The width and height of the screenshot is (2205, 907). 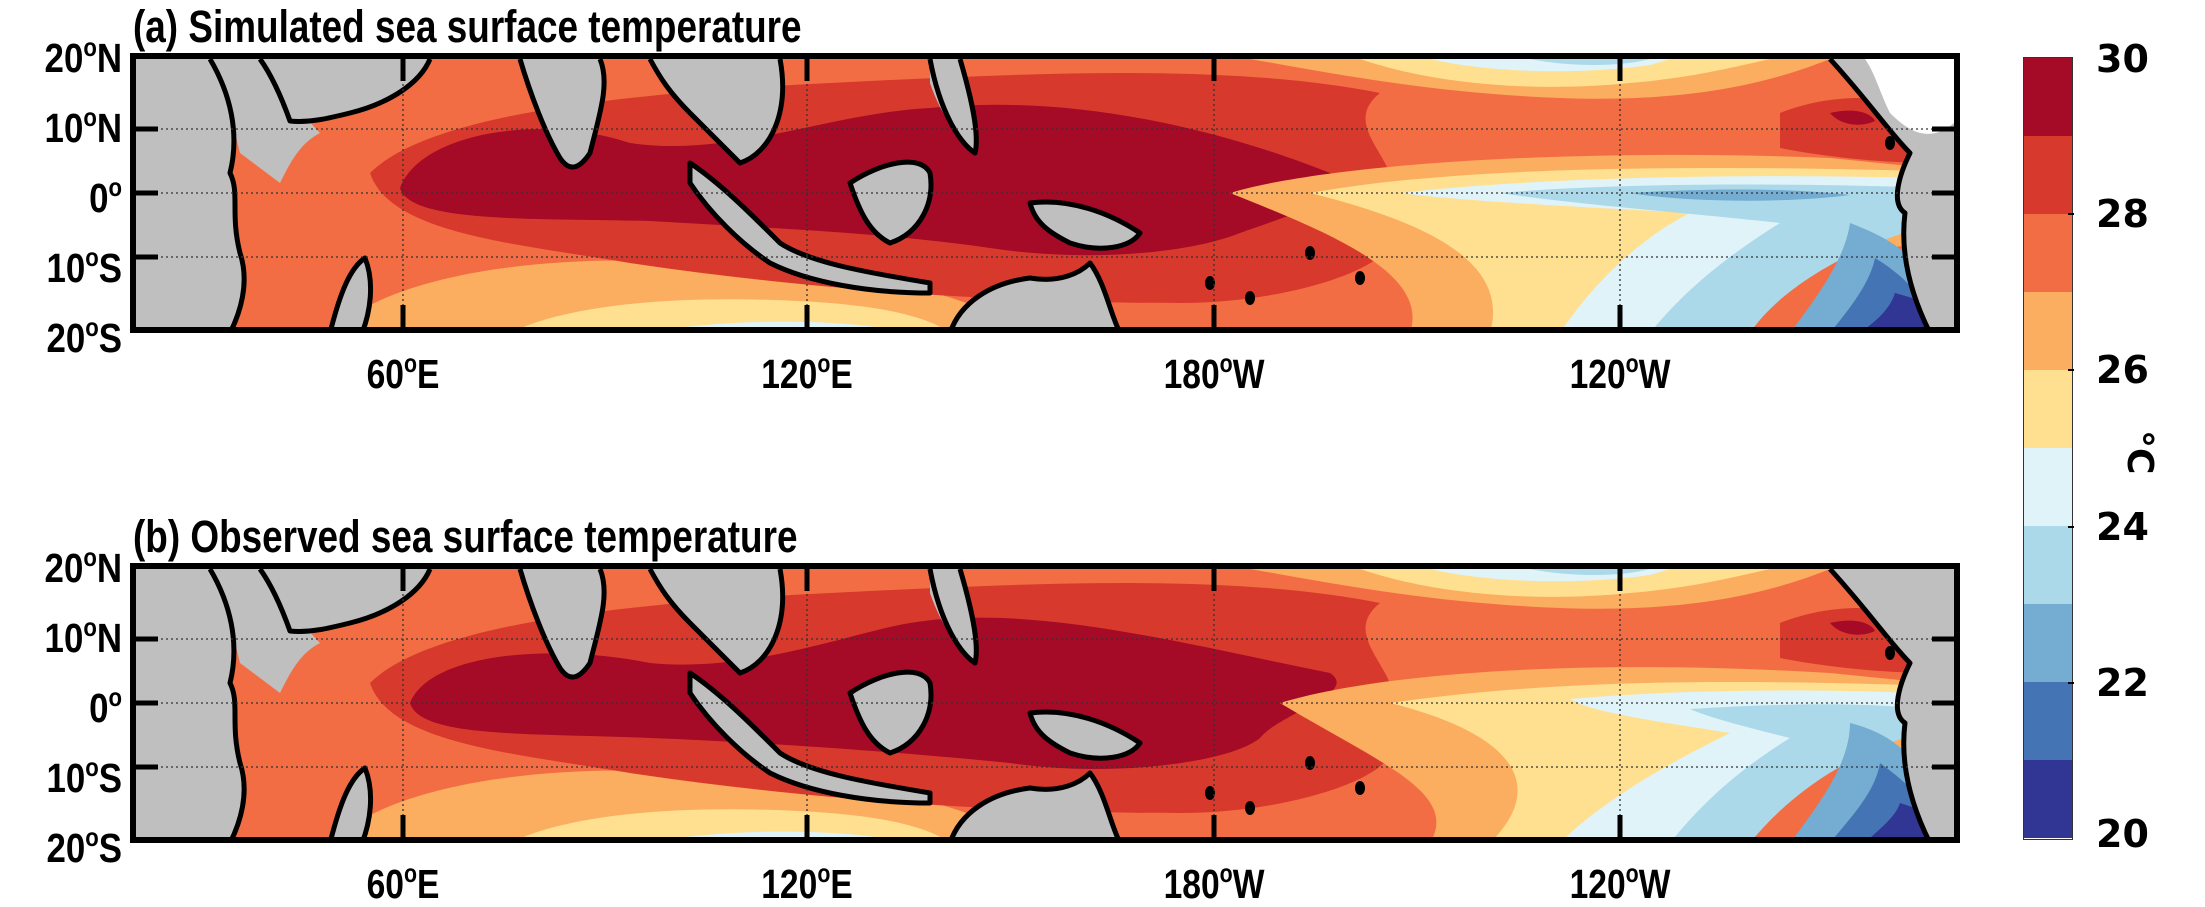 What do you see at coordinates (2122, 213) in the screenshot?
I see `colorbar-label: 28` at bounding box center [2122, 213].